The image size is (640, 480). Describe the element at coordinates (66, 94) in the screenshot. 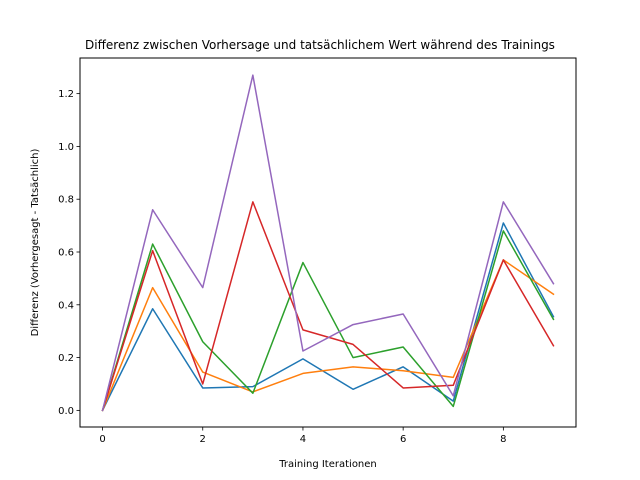

I see `y-tick-label: 1.2` at that location.